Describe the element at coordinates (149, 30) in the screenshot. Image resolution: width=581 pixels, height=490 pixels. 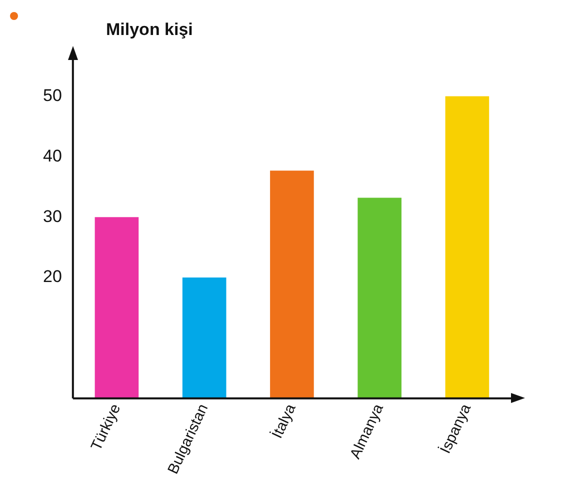
I see `y-axis-title: Milyon kişi` at that location.